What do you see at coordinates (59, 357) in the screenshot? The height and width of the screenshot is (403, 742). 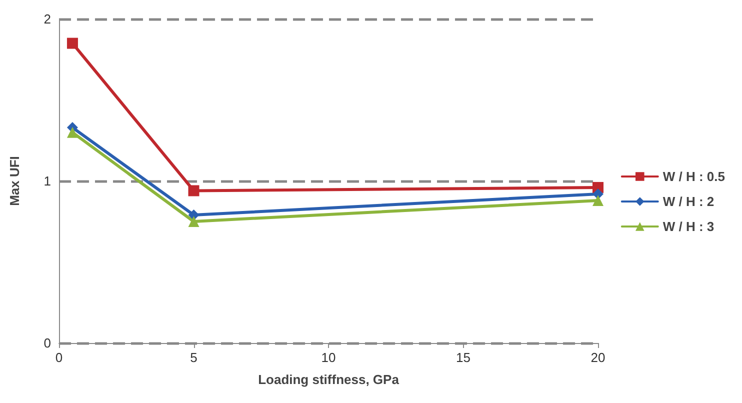 I see `x-tick-label: 0` at bounding box center [59, 357].